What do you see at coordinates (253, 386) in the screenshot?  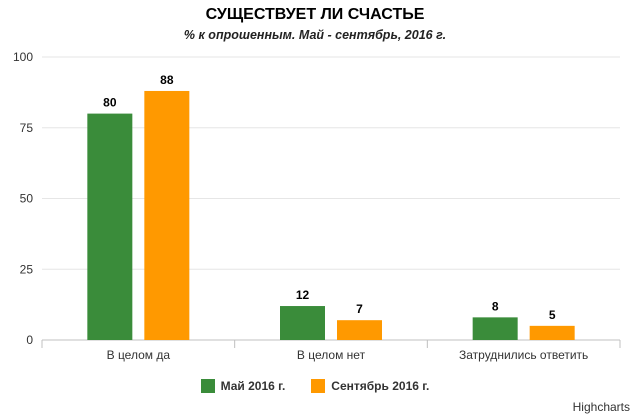 I see `legend-label-may: Май 2016 г.` at bounding box center [253, 386].